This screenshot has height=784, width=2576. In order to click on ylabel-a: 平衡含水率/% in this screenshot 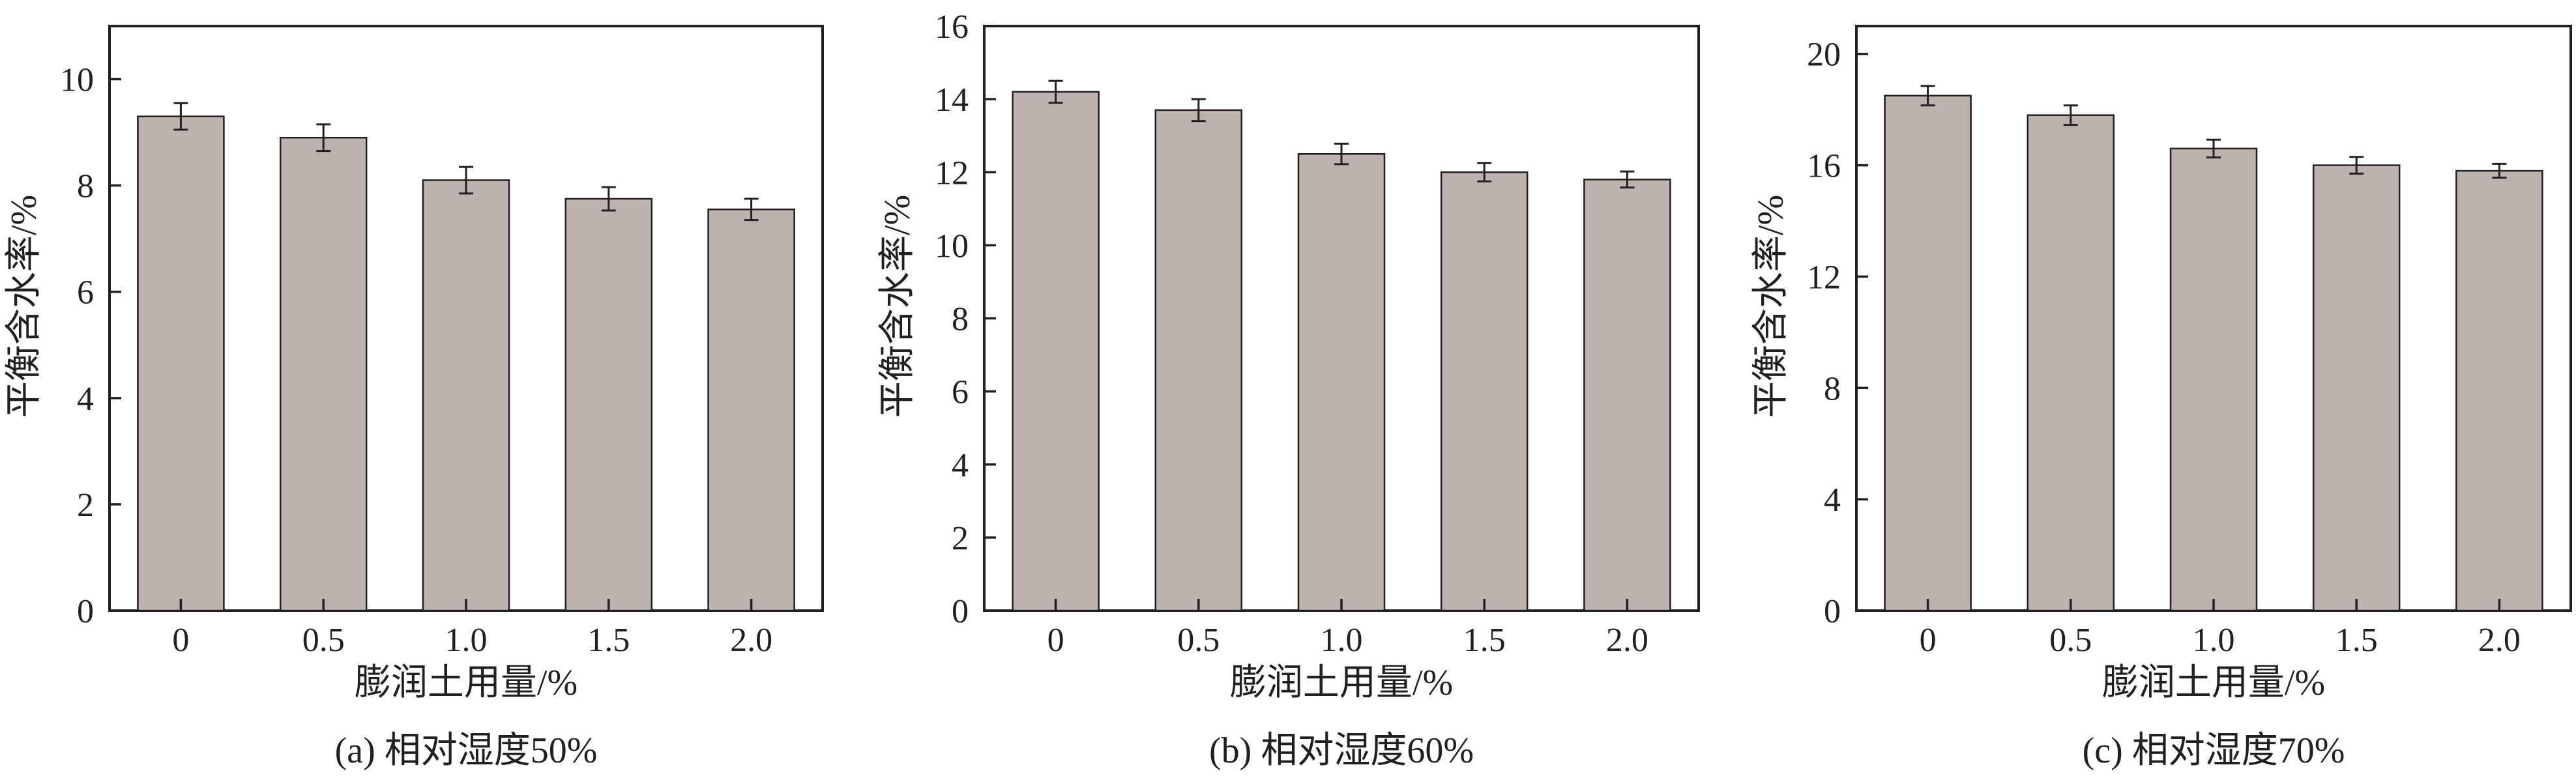, I will do `click(24, 306)`.